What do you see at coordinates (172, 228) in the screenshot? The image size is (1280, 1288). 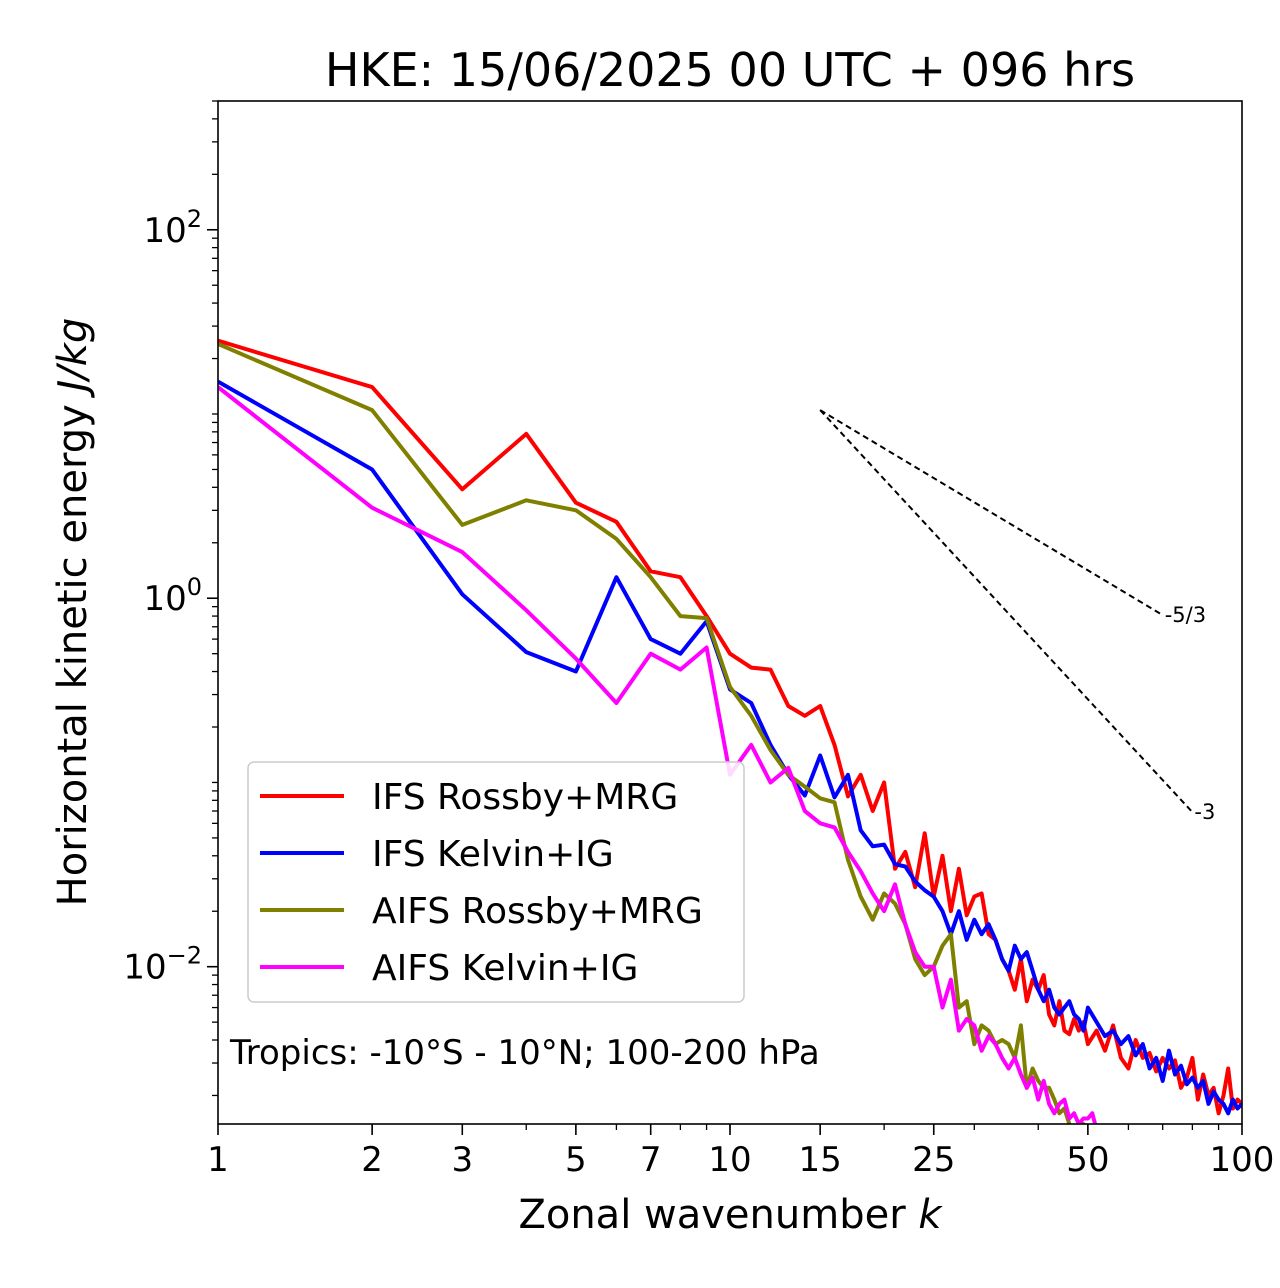 I see `y-tick-label: 10²` at bounding box center [172, 228].